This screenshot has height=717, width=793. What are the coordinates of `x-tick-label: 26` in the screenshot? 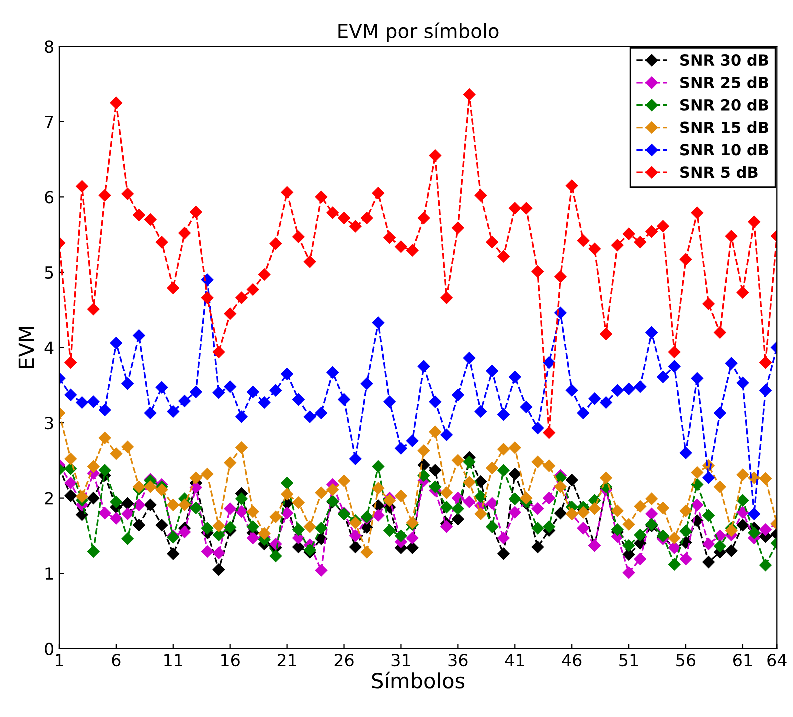 It's located at (344, 660).